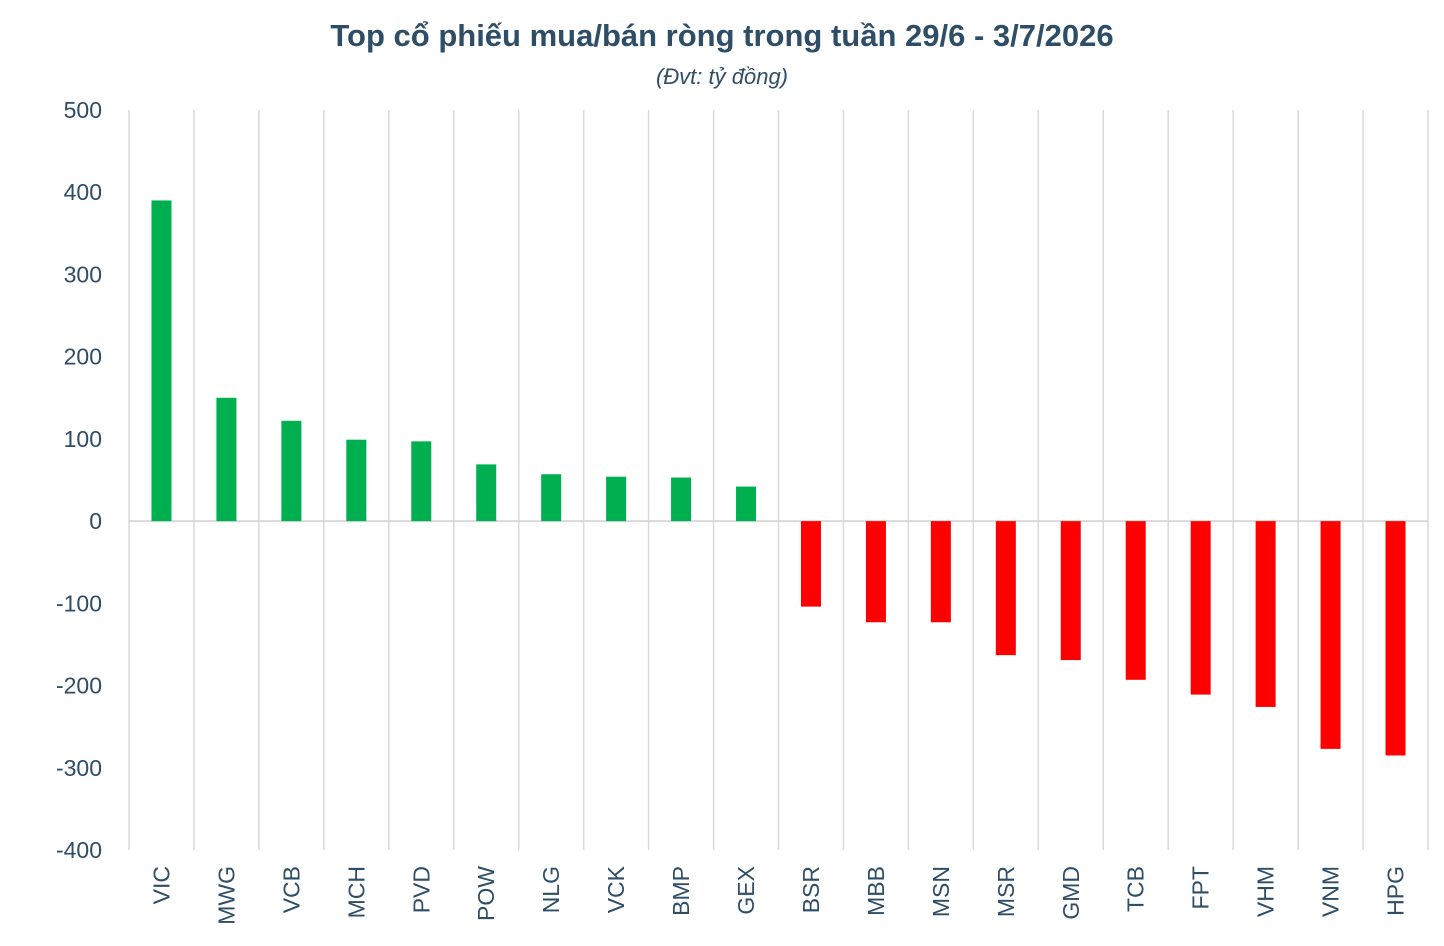 This screenshot has width=1444, height=946. What do you see at coordinates (746, 504) in the screenshot?
I see `bar-gex` at bounding box center [746, 504].